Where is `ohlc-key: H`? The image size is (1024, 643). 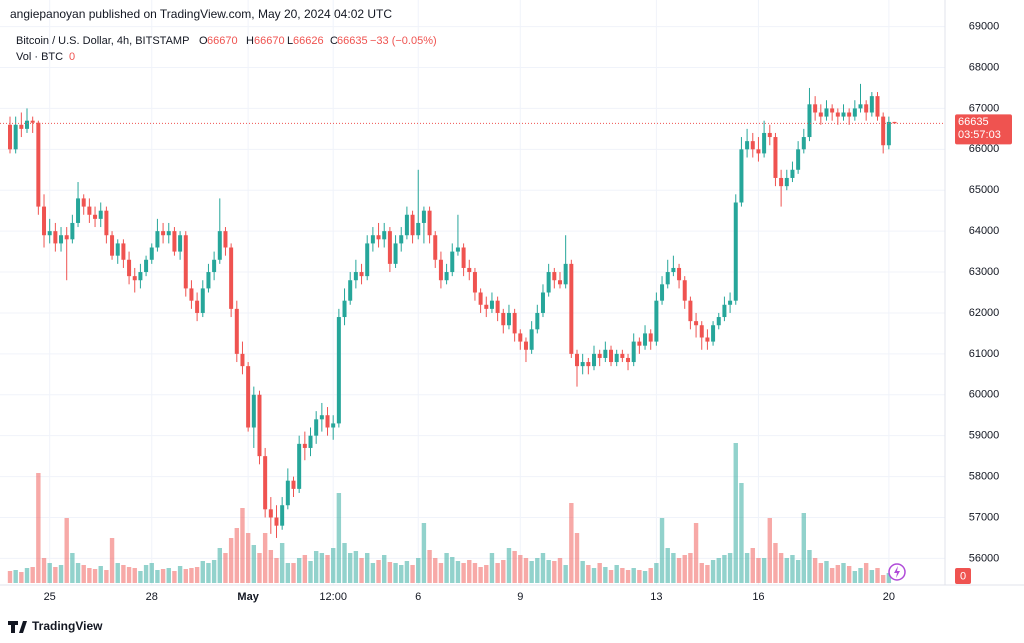
ohlc-key: H is located at coordinates (250, 41).